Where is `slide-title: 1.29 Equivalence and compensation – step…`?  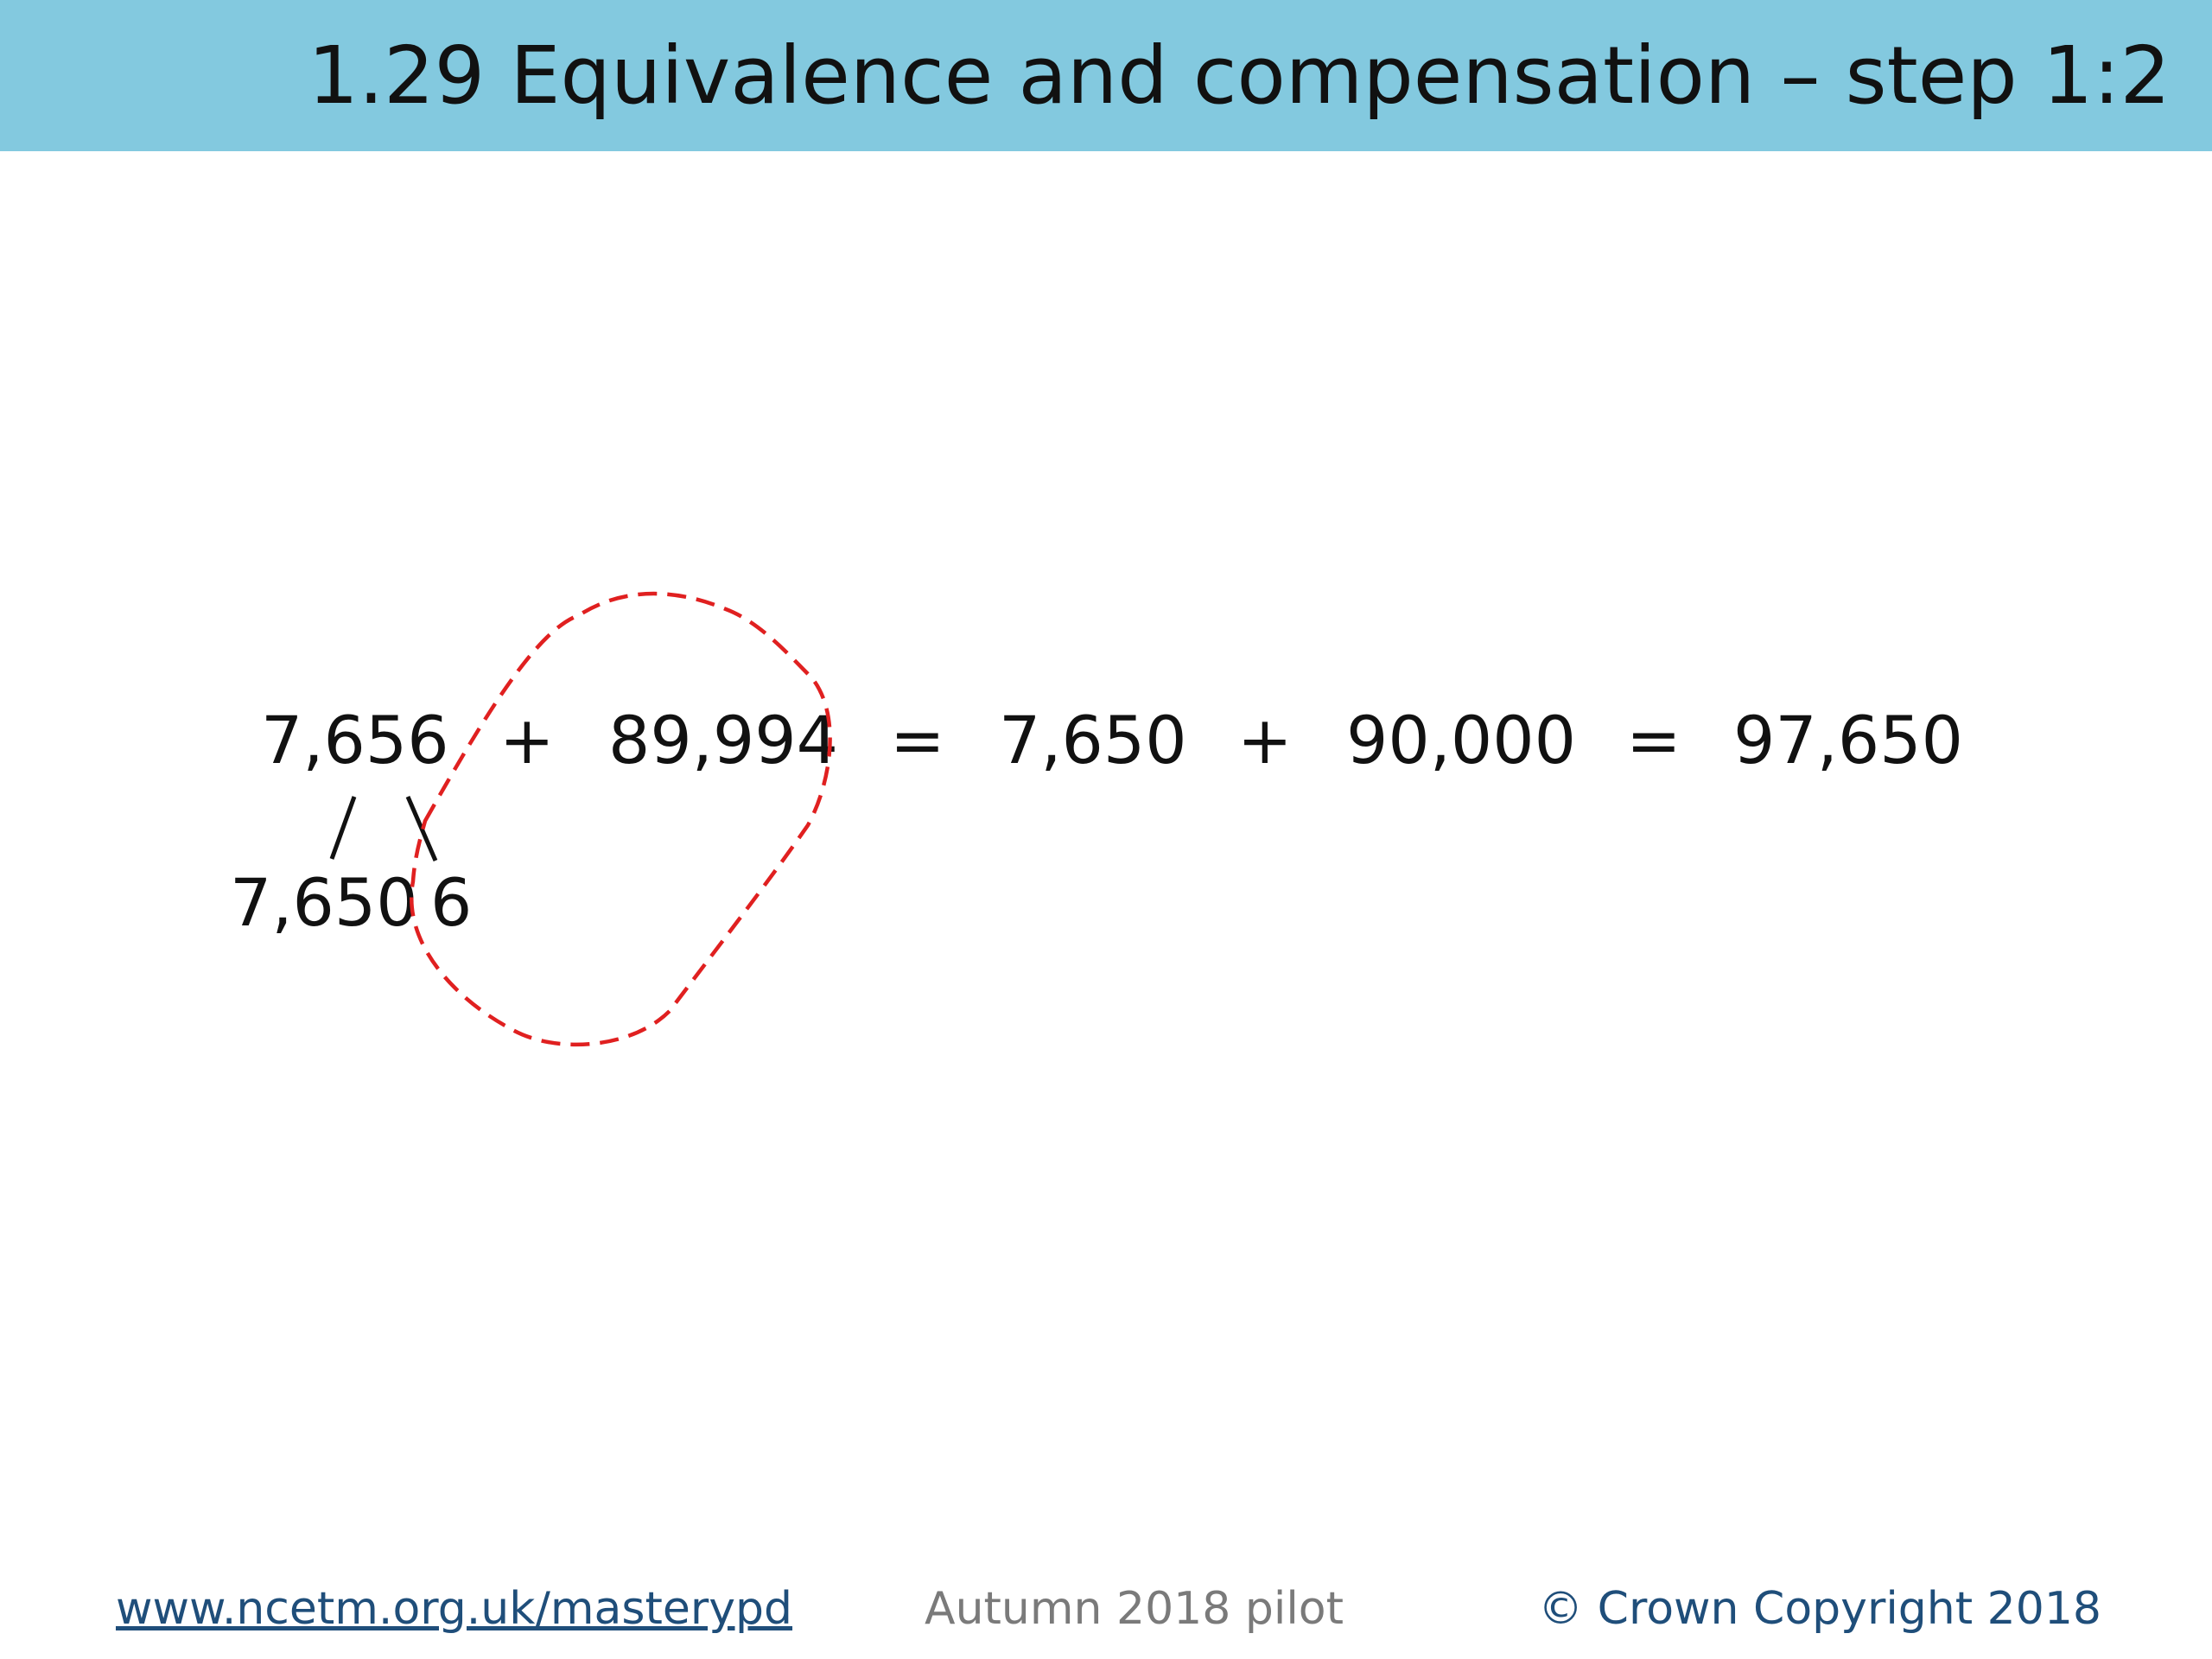
slide-title: 1.29 Equivalence and compensation – step… is located at coordinates (1239, 75).